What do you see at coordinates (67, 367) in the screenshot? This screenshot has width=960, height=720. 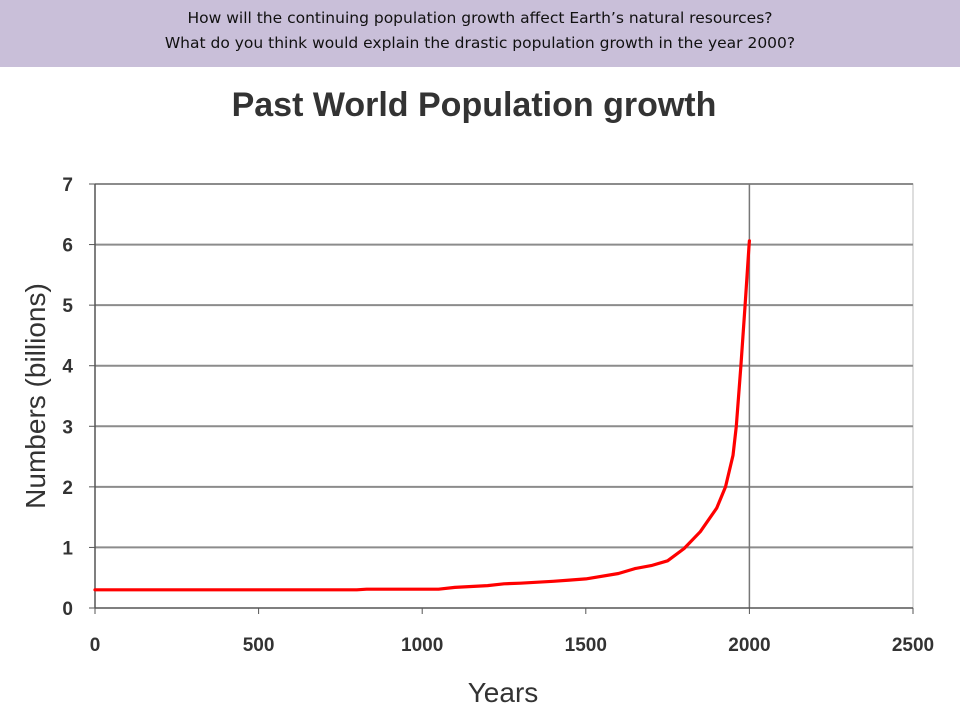 I see `y-tick-label: 4` at bounding box center [67, 367].